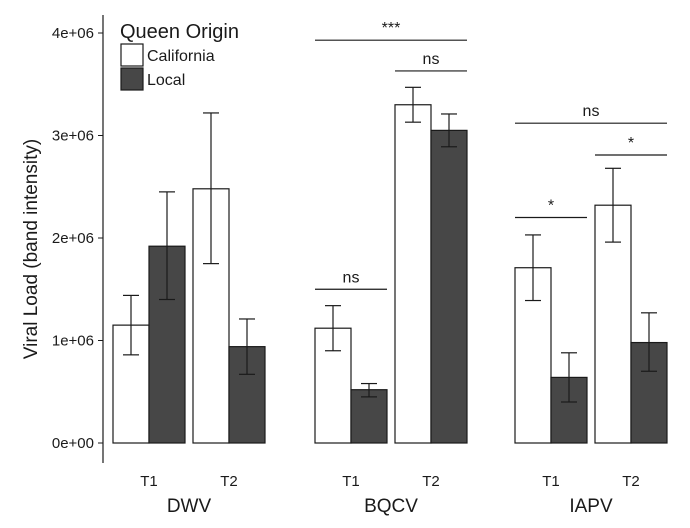 The height and width of the screenshot is (528, 690). Describe the element at coordinates (31, 249) in the screenshot. I see `y-axis-title: Viral Load (band intensity)` at that location.